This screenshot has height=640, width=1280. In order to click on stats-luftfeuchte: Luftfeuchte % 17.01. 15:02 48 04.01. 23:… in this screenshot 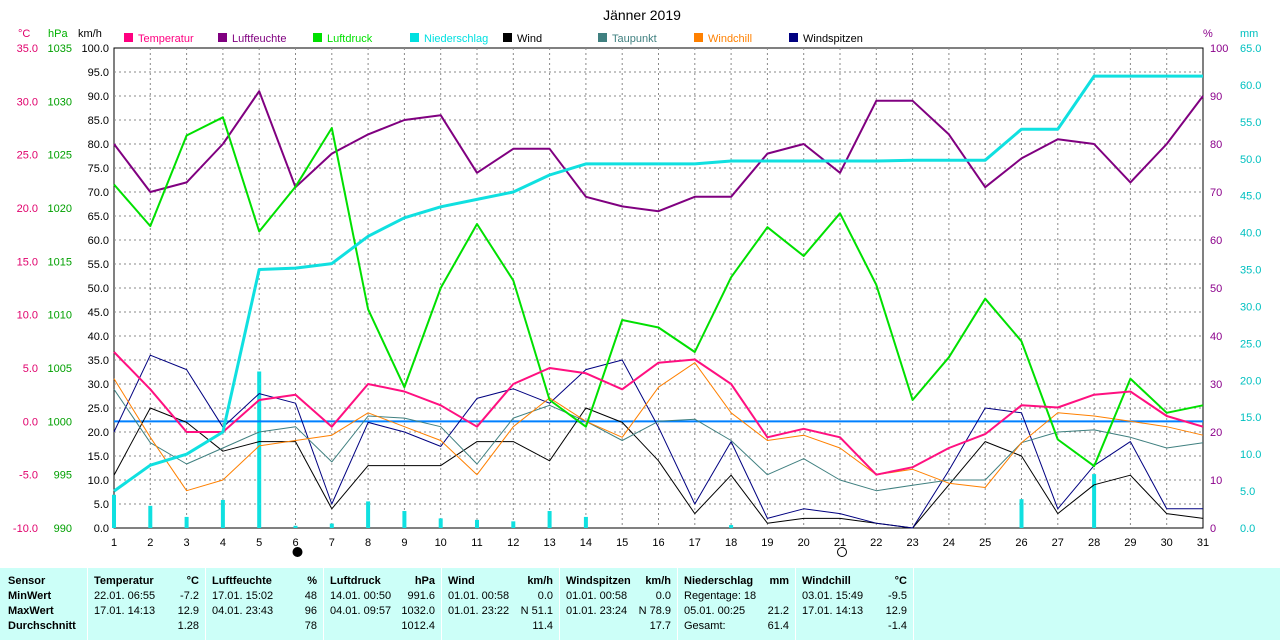, I will do `click(265, 604)`.